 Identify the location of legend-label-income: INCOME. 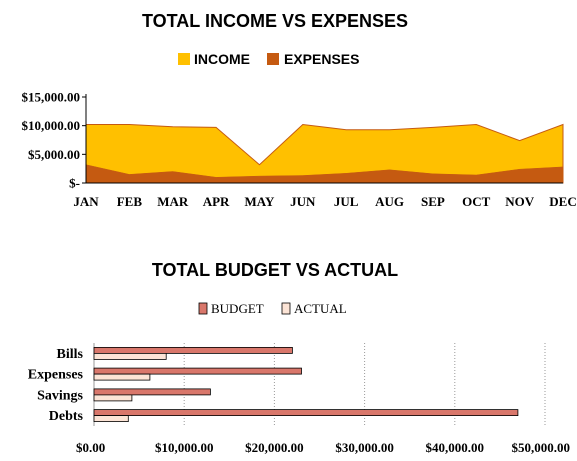
(222, 59).